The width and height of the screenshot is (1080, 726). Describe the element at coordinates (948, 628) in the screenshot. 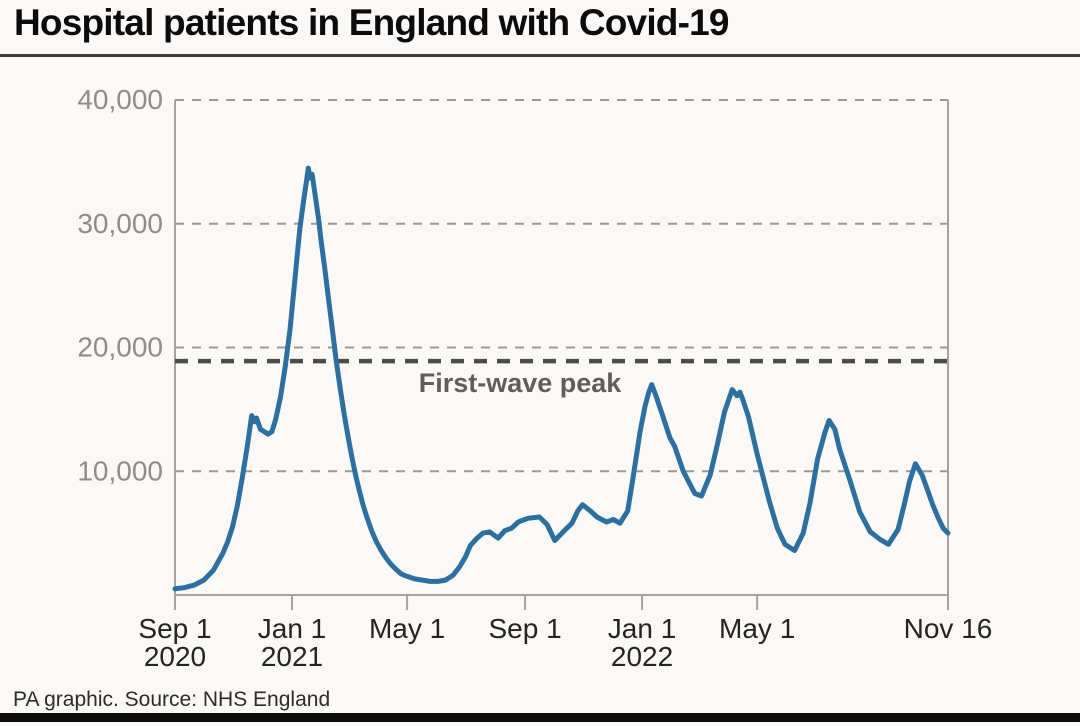

I see `x-tick-label: Nov 16` at that location.